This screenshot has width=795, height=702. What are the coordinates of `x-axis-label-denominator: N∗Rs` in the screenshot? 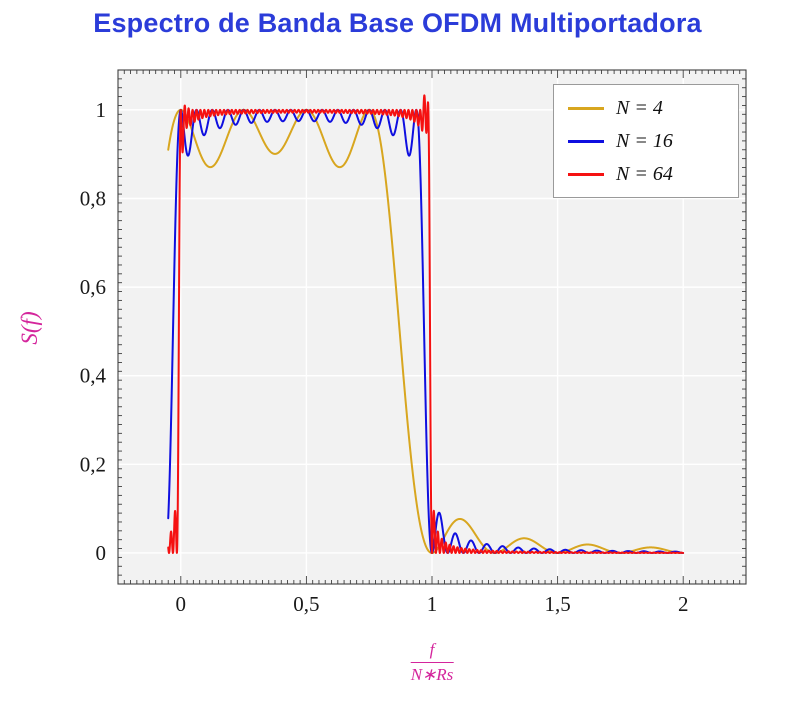 It's located at (432, 674).